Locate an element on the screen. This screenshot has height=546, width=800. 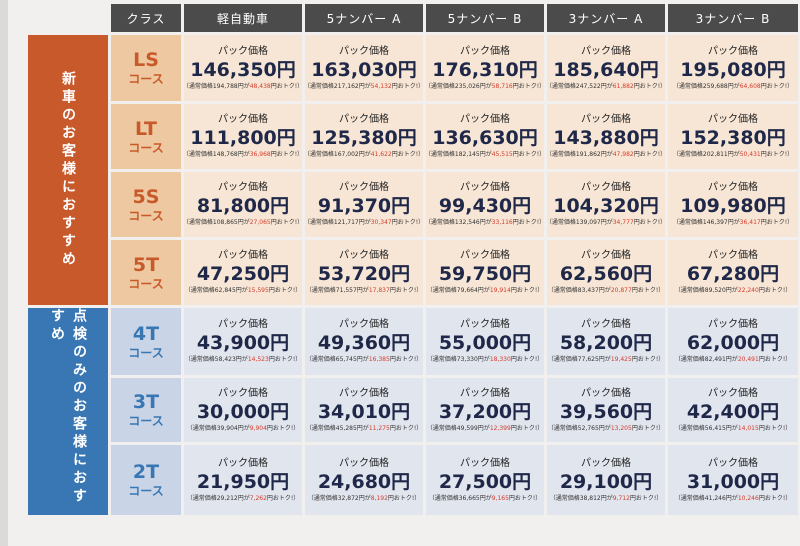
price-cell: パック価格 34,010円 （通常価格45,285円が11,275円おトク!） is located at coordinates (364, 410).